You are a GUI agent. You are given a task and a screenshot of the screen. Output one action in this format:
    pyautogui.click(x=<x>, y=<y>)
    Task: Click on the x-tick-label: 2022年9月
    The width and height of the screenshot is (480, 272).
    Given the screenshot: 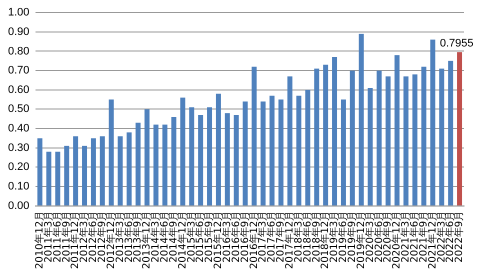 What is the action you would take?
    pyautogui.click(x=459, y=236)
    